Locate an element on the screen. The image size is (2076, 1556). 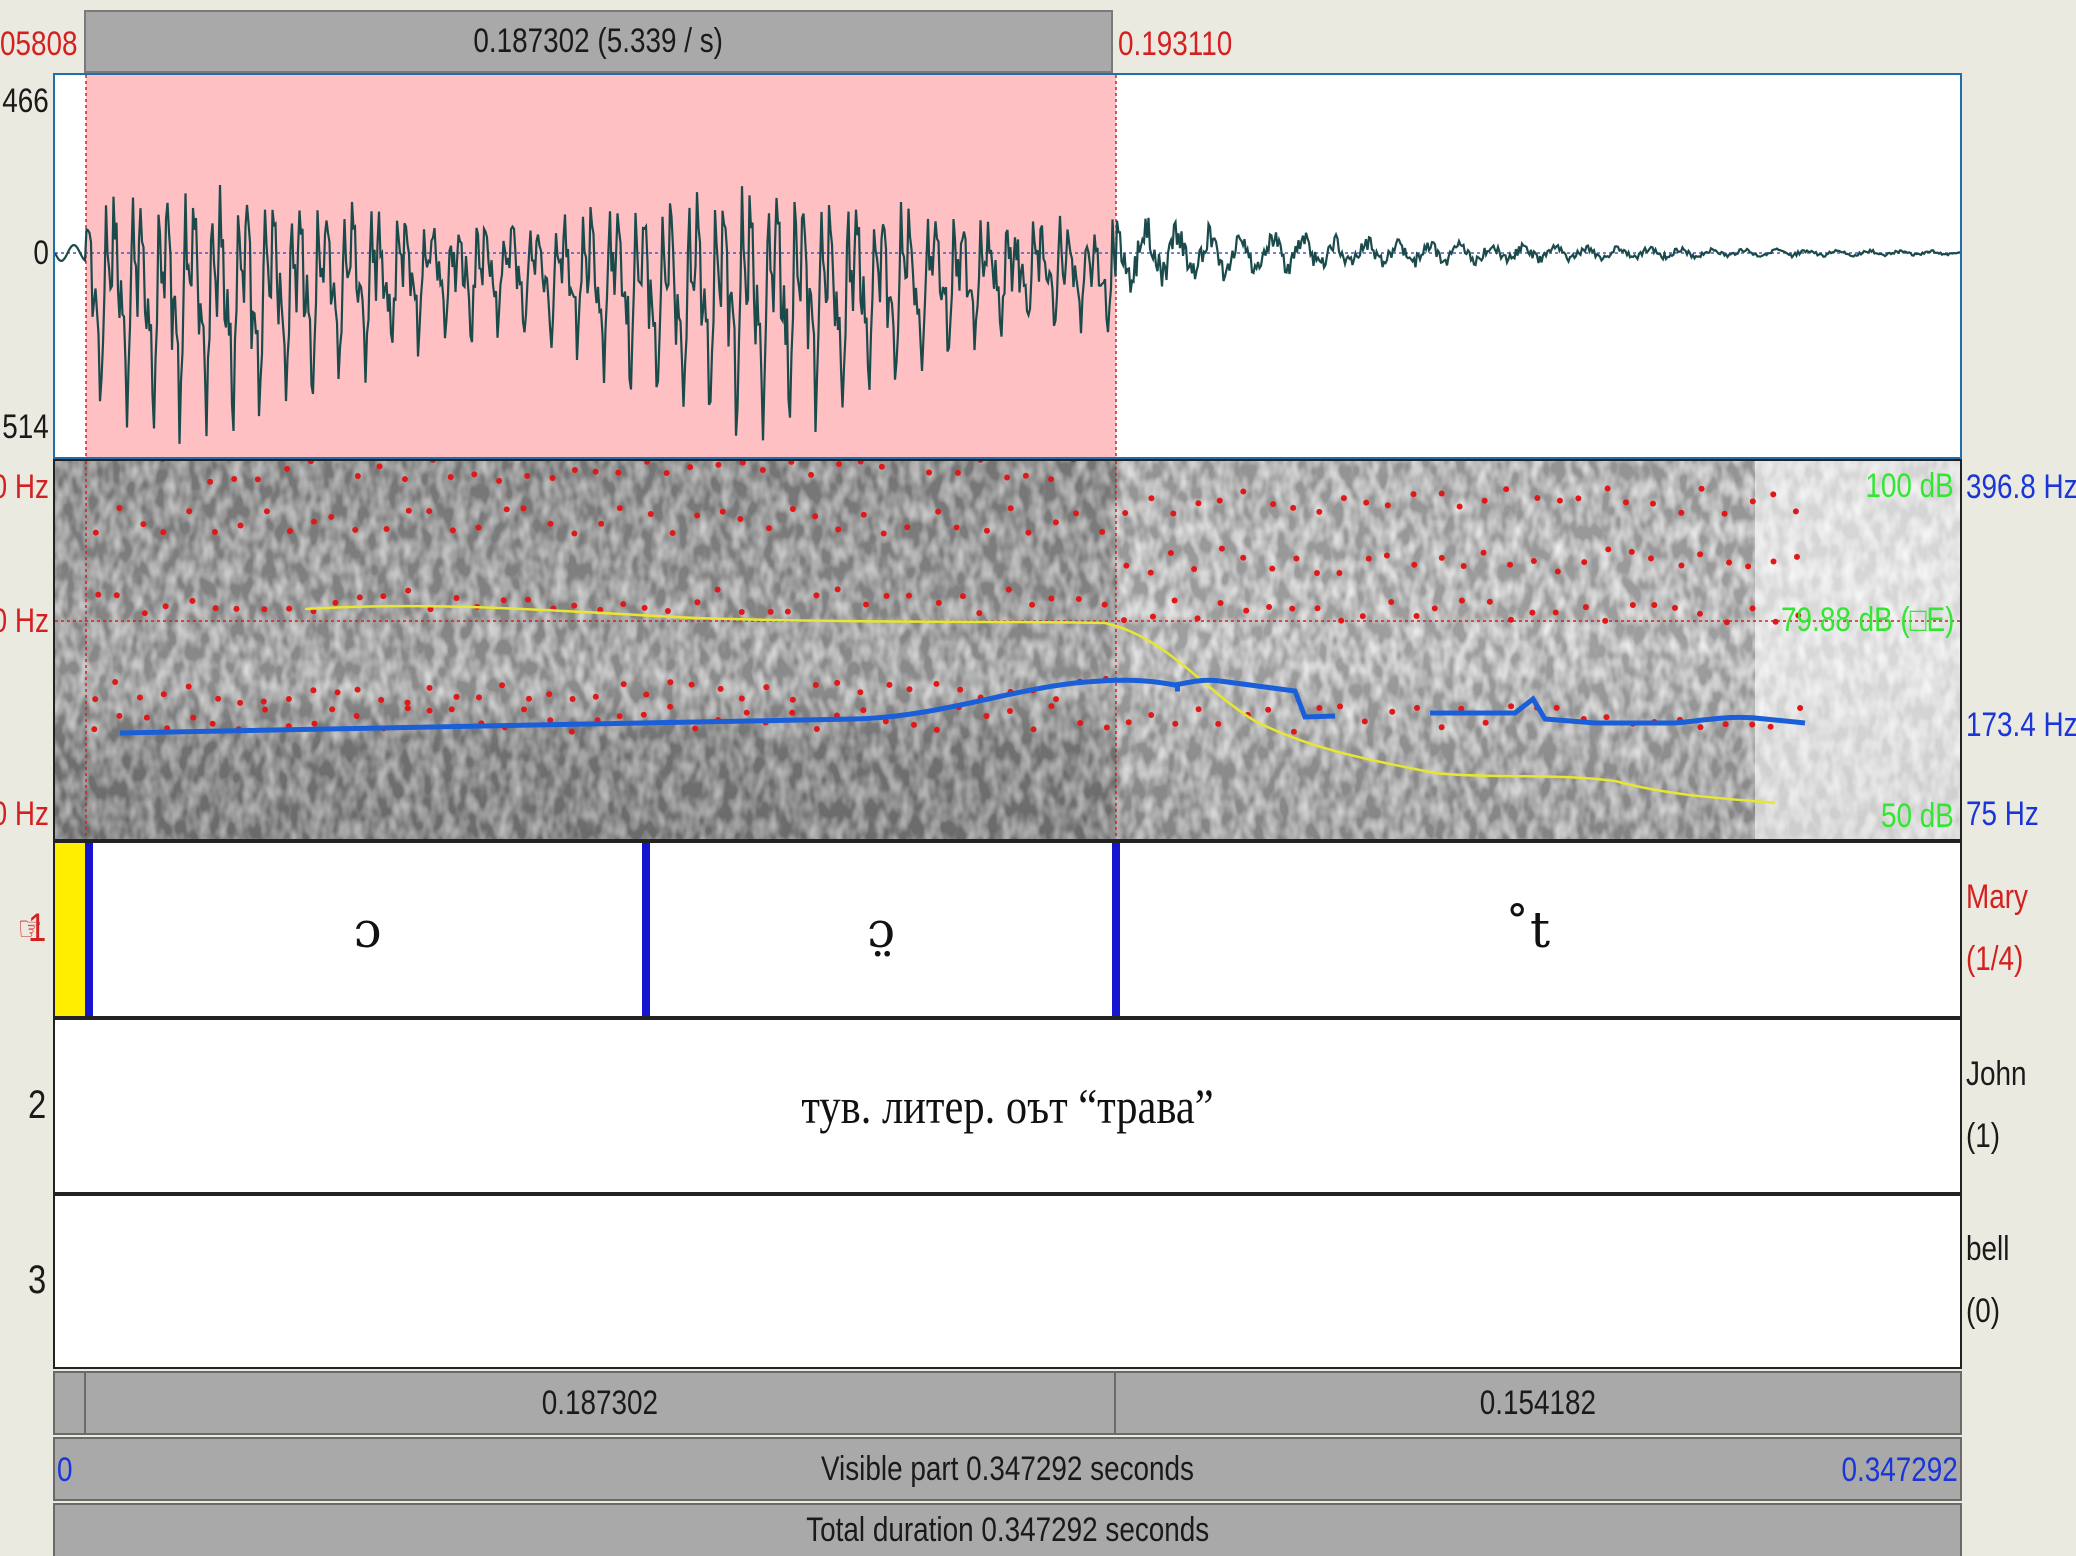
selection-duration-bar: 0.187302 (5.339 / s) is located at coordinates (598, 41).